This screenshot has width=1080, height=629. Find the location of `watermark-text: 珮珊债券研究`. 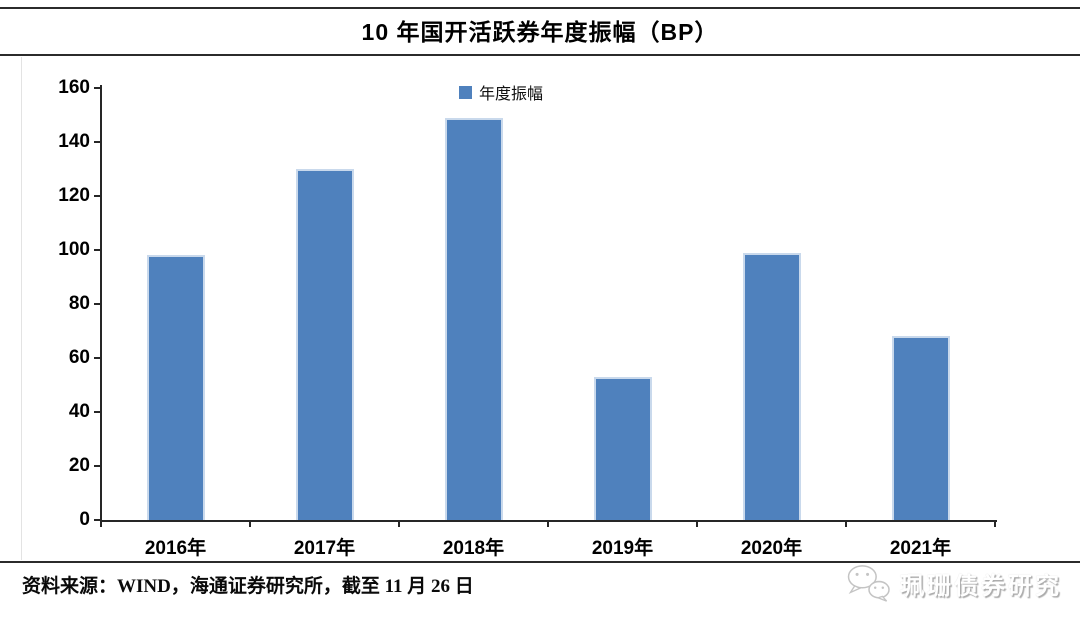

watermark-text: 珮珊债券研究 is located at coordinates (981, 586).